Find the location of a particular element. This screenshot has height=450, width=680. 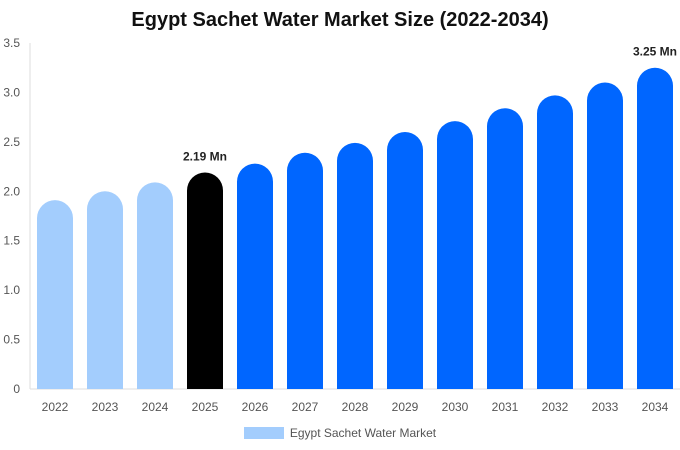

bar-2028 is located at coordinates (355, 265).